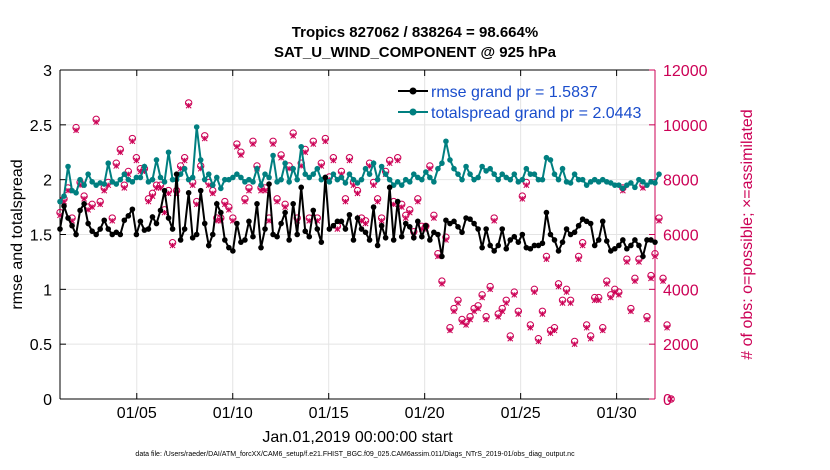  I want to click on legend-rmse-marker, so click(413, 91).